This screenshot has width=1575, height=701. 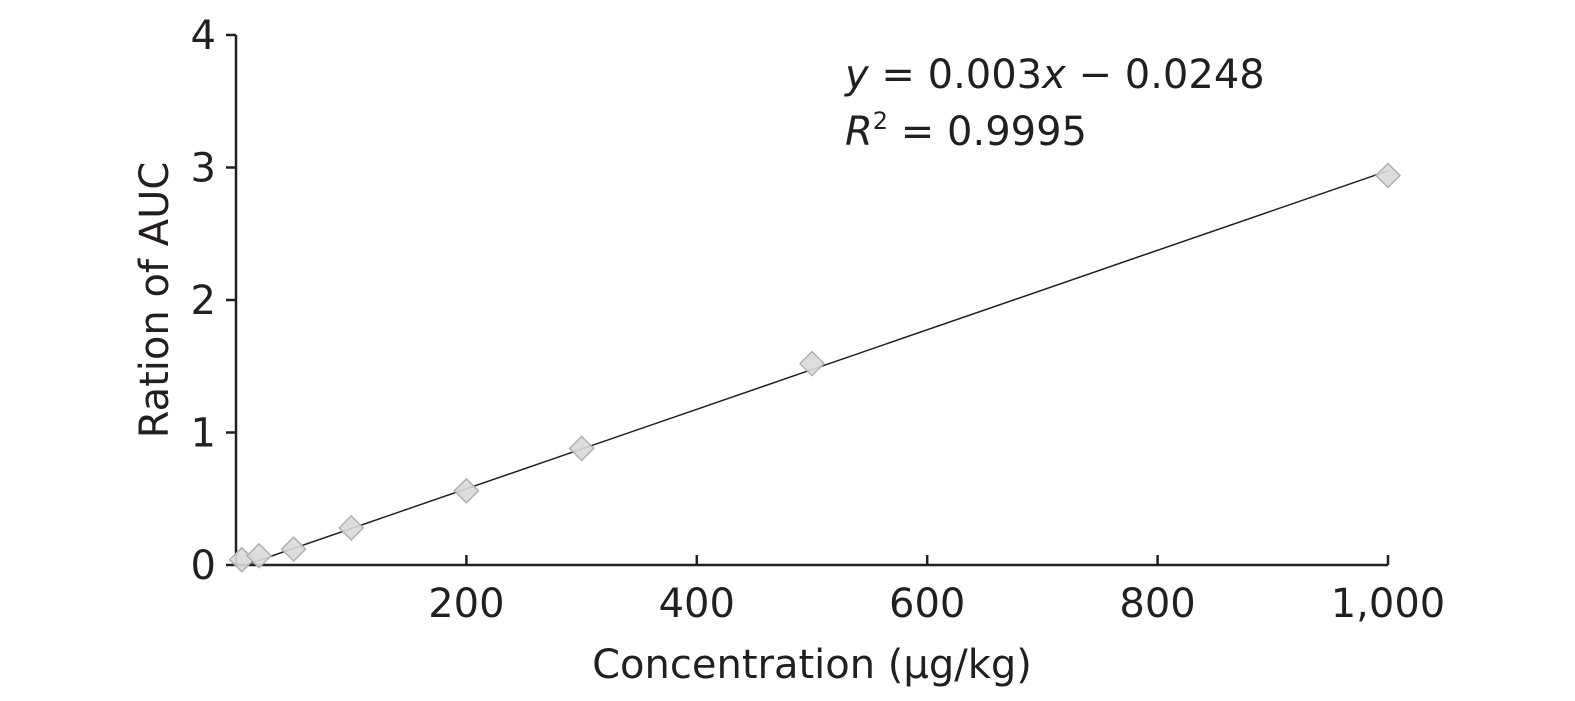 I want to click on x-tick-label: 200, so click(x=466, y=604).